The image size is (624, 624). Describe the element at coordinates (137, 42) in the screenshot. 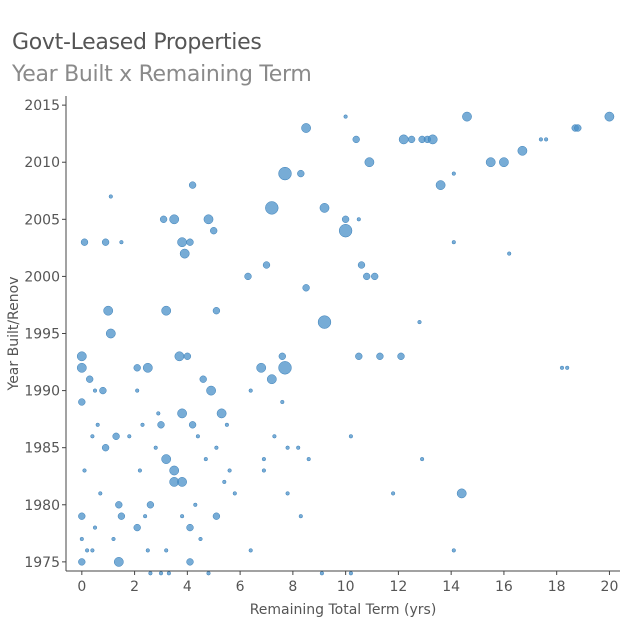

I see `chart-title: Govt-Leased Properties` at that location.